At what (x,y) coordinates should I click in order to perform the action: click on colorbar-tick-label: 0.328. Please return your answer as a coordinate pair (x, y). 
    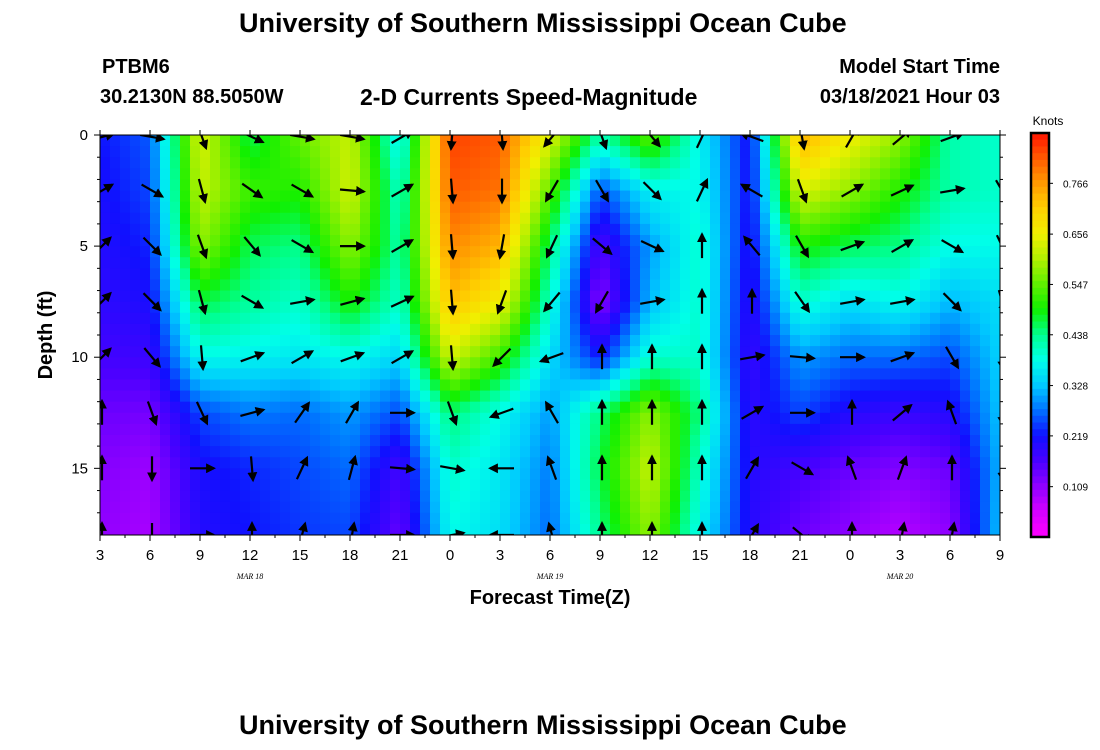
    Looking at the image, I should click on (1075, 387).